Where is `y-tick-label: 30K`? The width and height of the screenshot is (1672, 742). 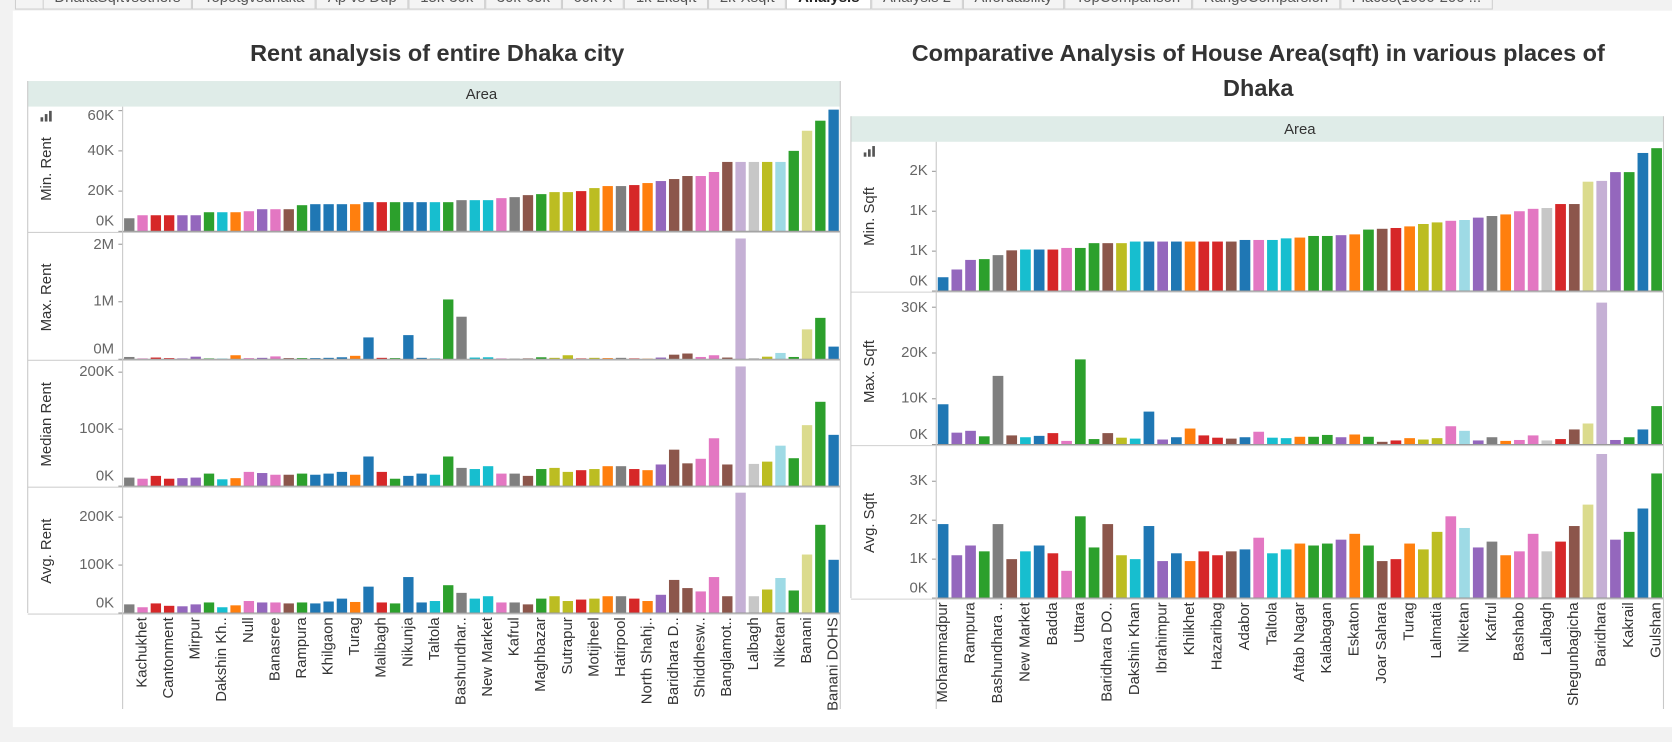 y-tick-label: 30K is located at coordinates (914, 307).